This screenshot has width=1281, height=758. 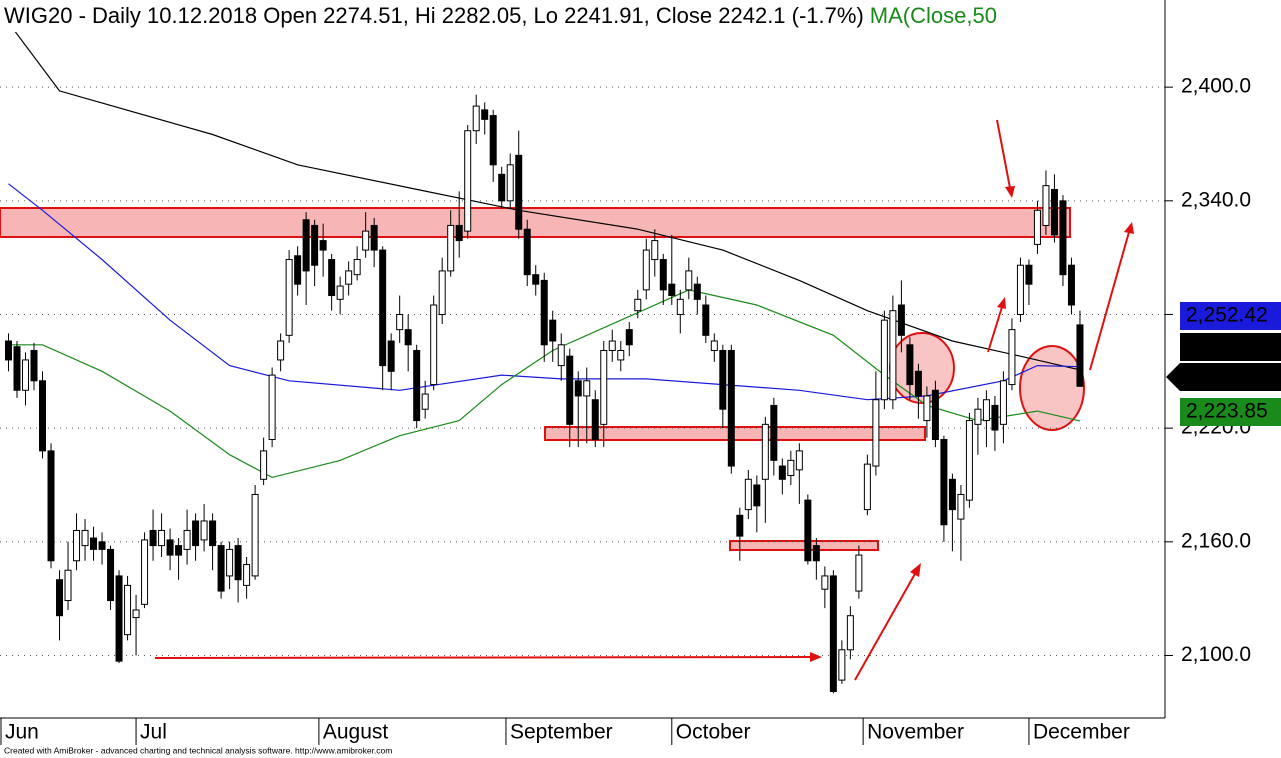 I want to click on x-tick-label: Jun, so click(x=22, y=732).